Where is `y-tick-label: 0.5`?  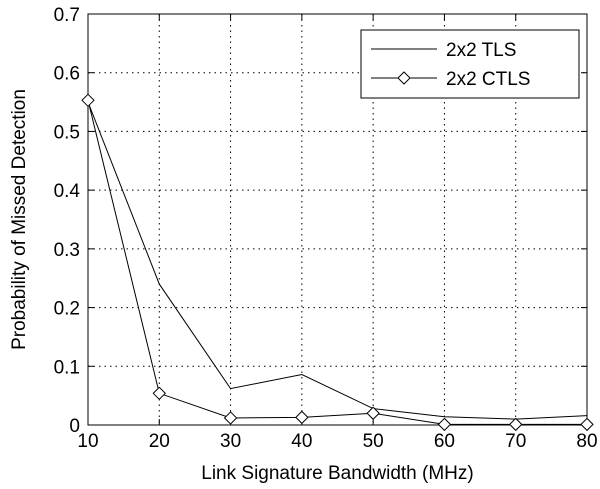 y-tick-label: 0.5 is located at coordinates (67, 132).